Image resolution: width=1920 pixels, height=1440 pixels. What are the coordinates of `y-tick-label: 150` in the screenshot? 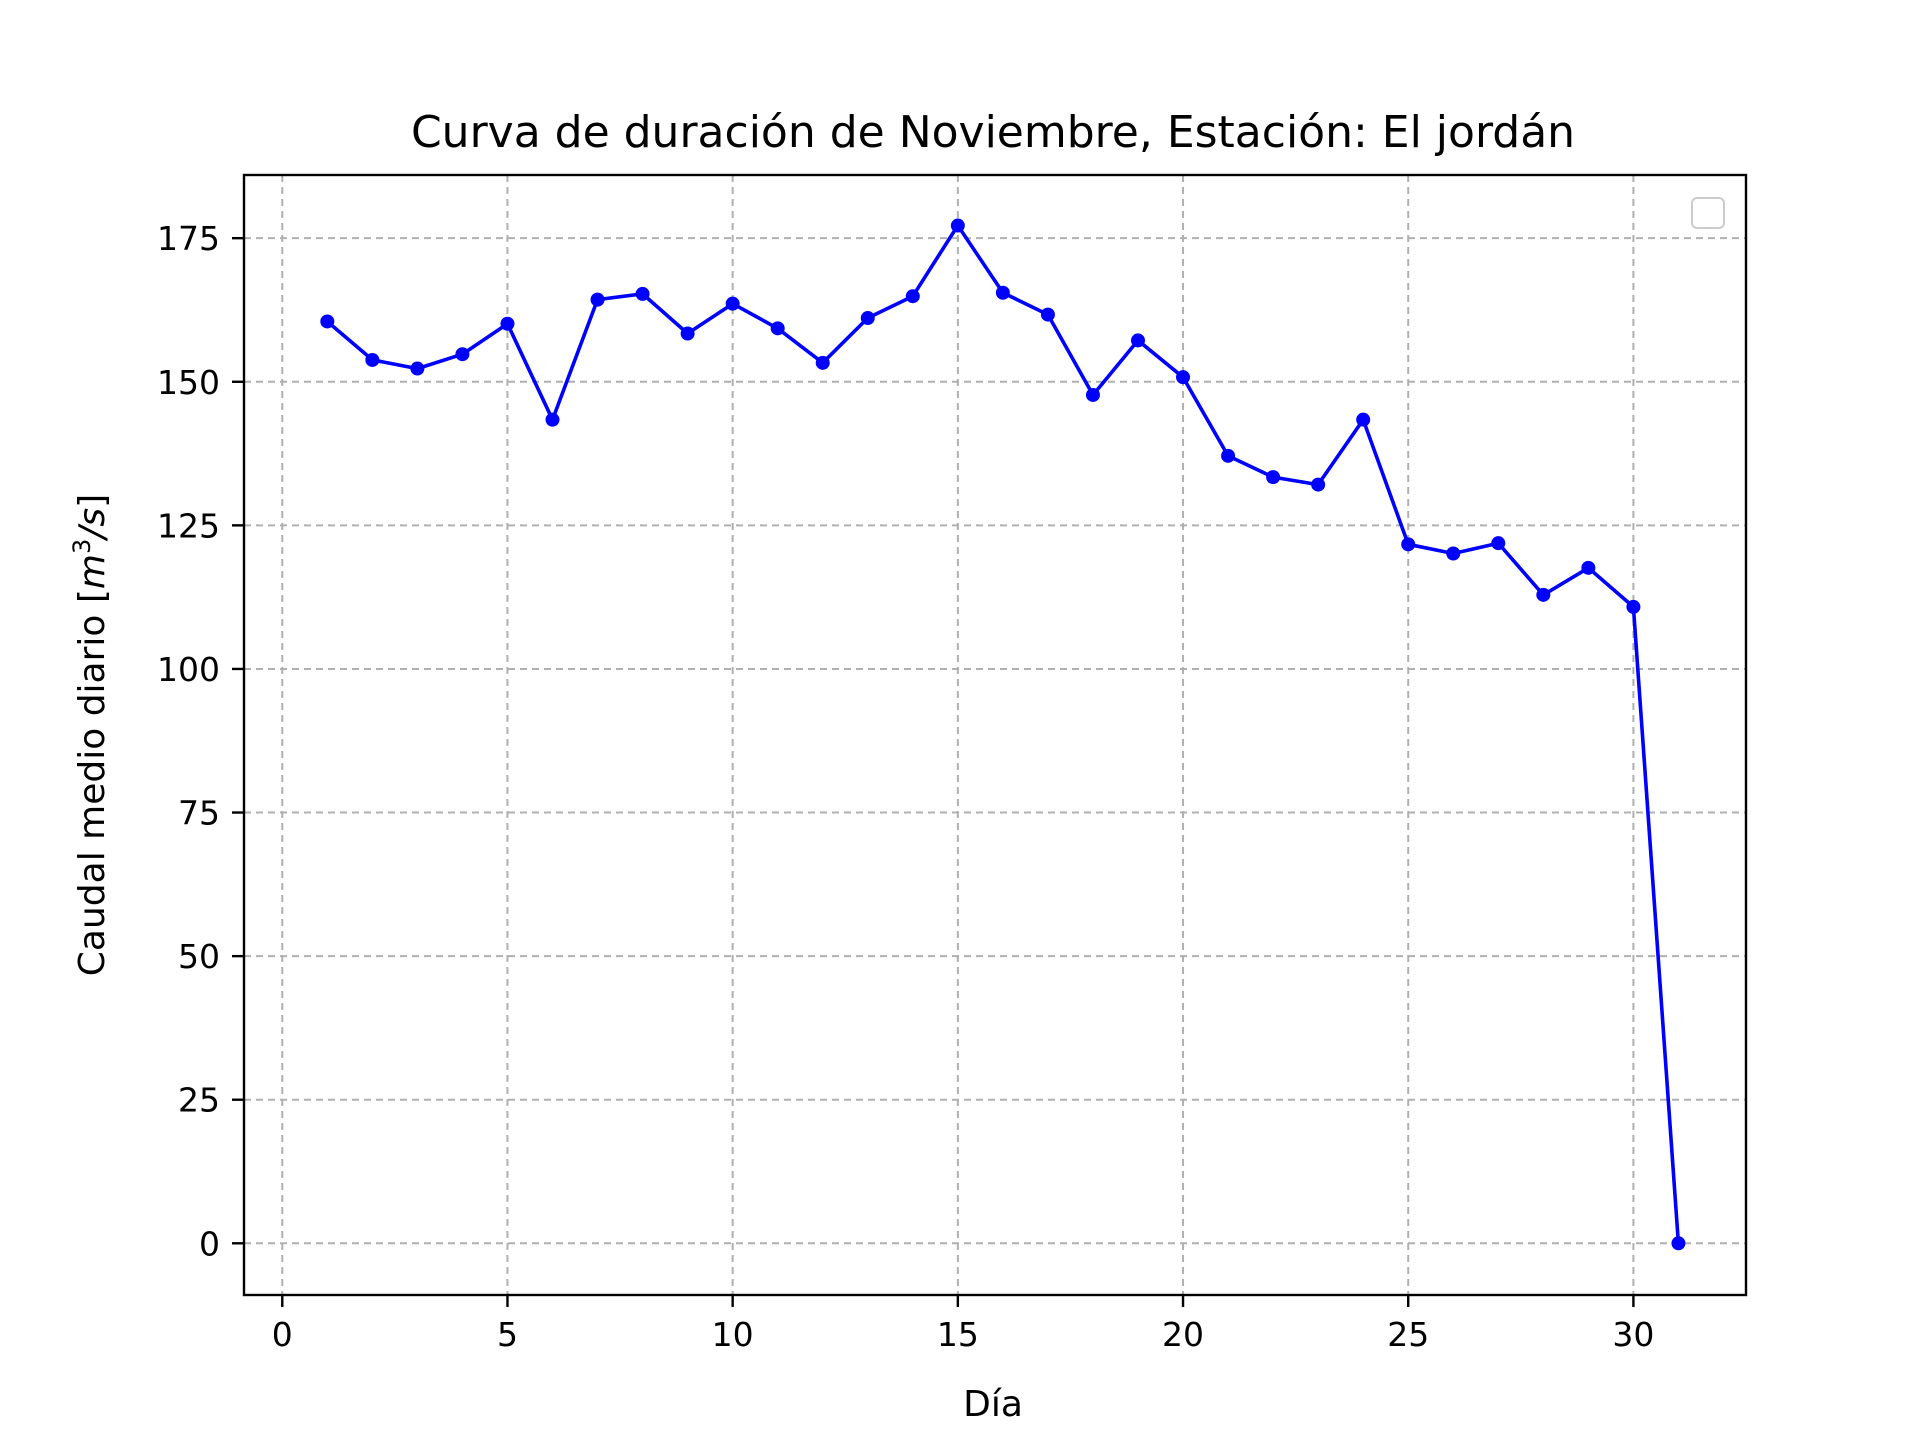 It's located at (188, 382).